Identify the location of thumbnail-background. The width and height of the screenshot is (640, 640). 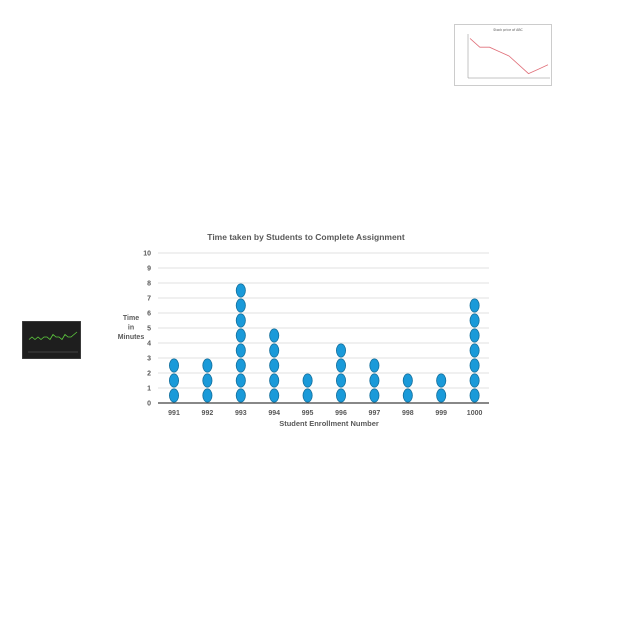
(51, 340).